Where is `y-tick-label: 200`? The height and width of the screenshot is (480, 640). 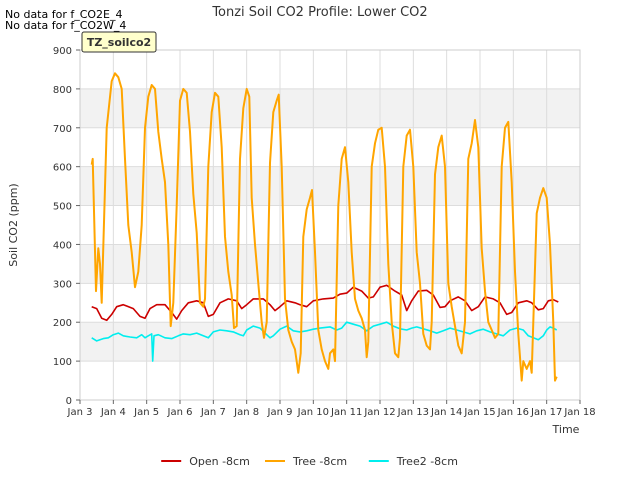
y-tick-label: 200 is located at coordinates (62, 323).